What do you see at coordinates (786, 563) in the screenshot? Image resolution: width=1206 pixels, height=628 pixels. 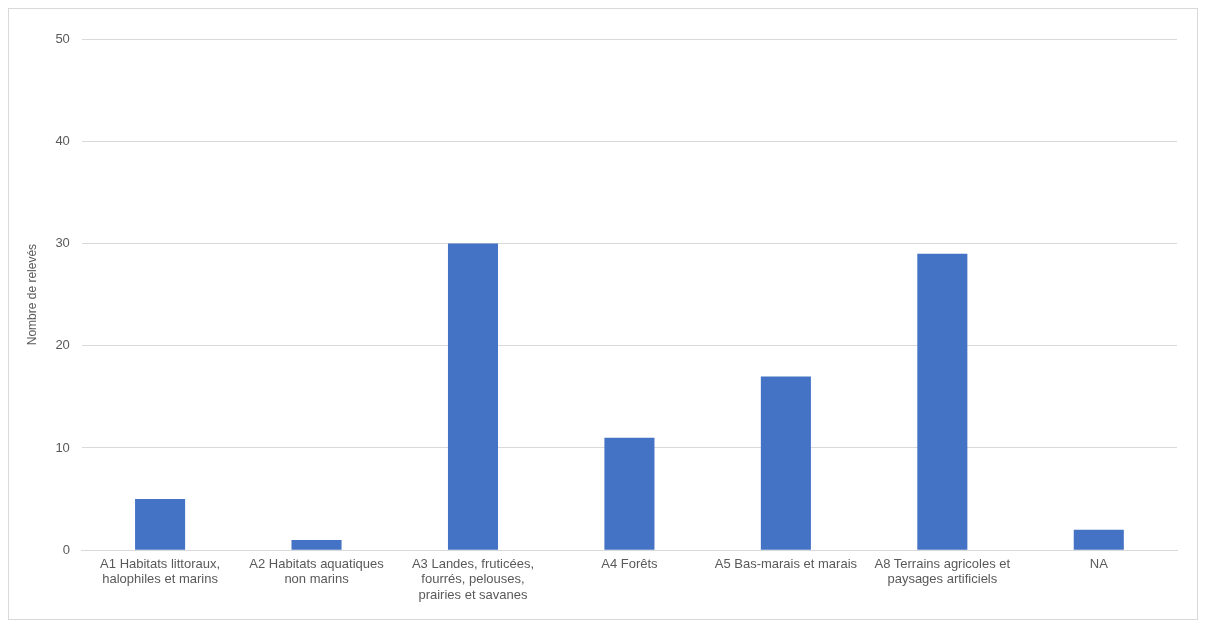 I see `x-tick-label: A5 Bas-marais et marais` at bounding box center [786, 563].